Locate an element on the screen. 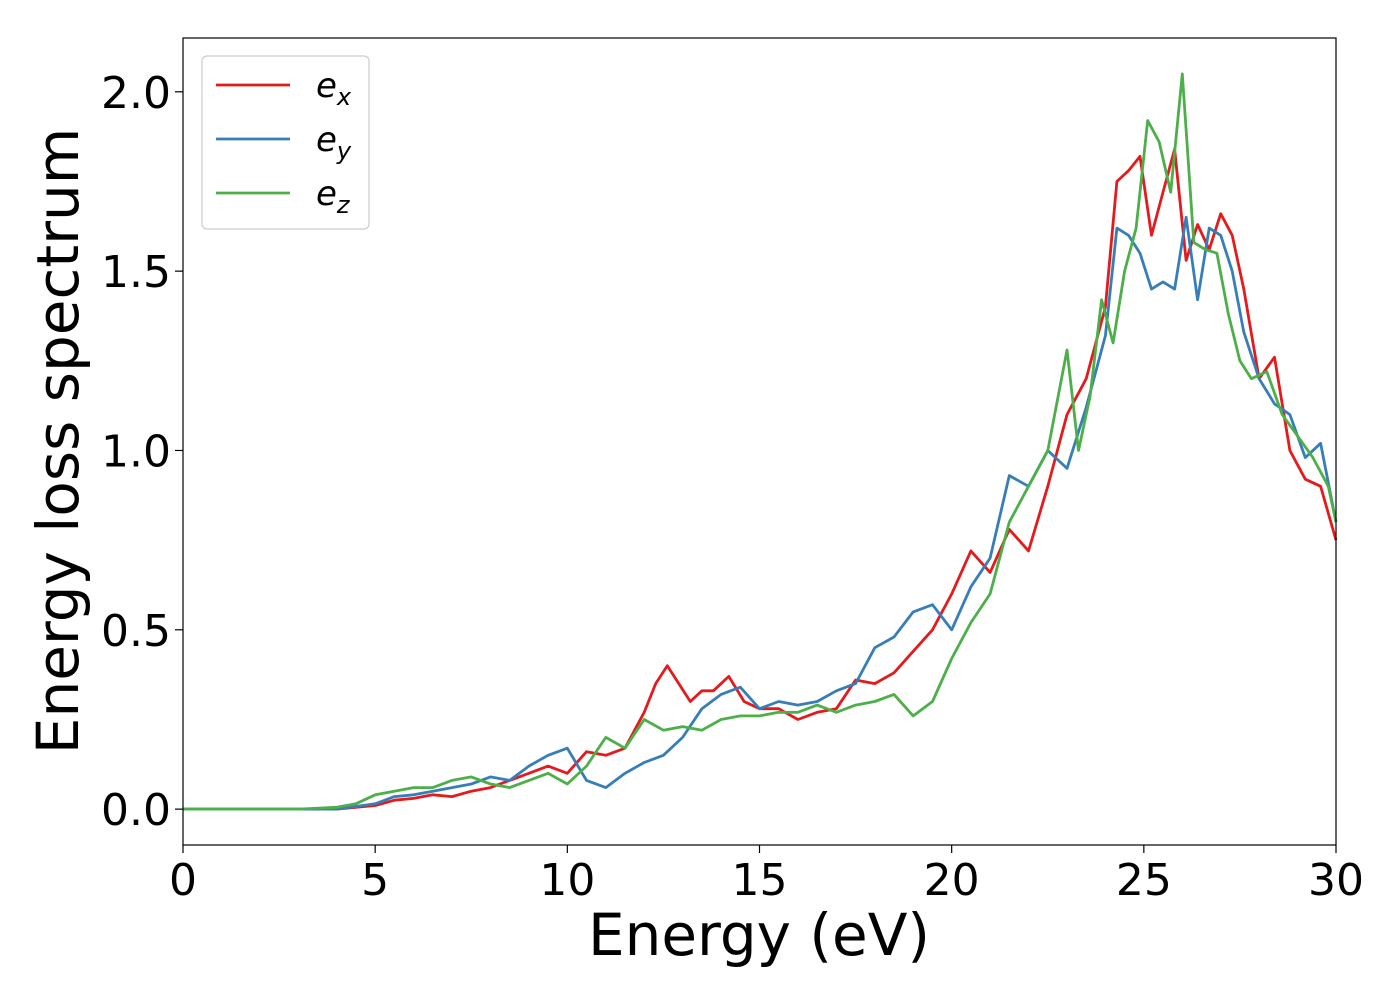 This screenshot has width=1400, height=1000. legend: ex ey ez is located at coordinates (285, 142).